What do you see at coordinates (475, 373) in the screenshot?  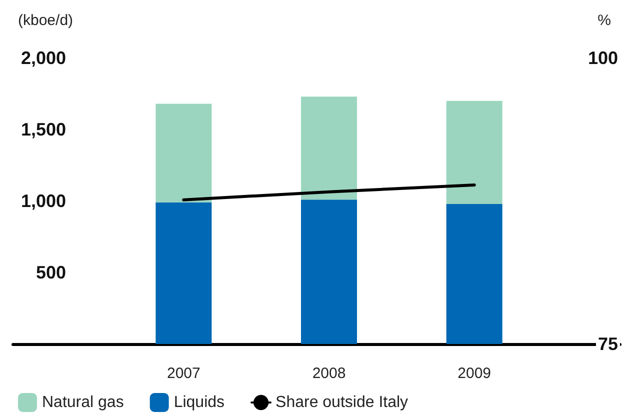 I see `x-tick-label: 2009` at bounding box center [475, 373].